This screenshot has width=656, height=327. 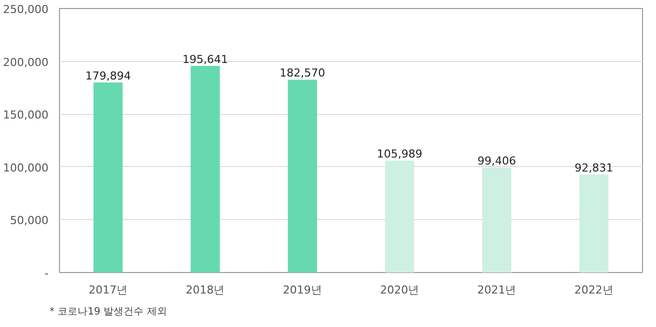 I want to click on x-tick-label: 2021년, so click(x=496, y=290).